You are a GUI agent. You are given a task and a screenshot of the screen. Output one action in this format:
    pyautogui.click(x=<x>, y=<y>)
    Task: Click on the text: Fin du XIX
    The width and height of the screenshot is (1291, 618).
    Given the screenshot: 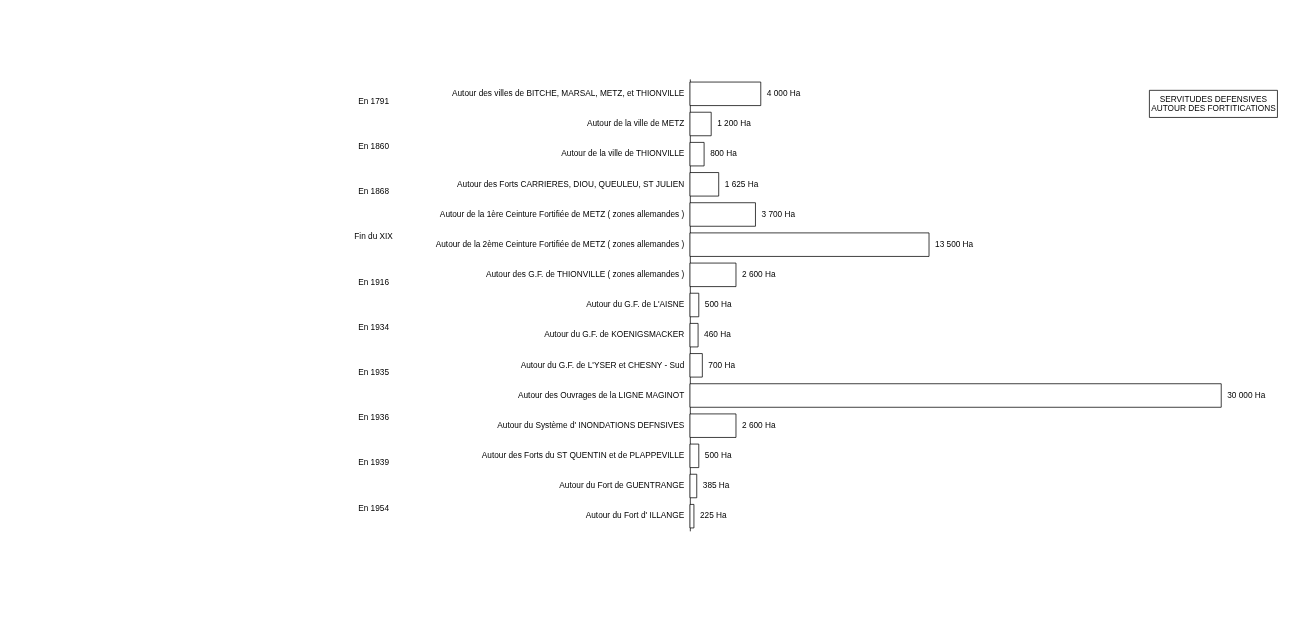 What is the action you would take?
    pyautogui.click(x=374, y=237)
    